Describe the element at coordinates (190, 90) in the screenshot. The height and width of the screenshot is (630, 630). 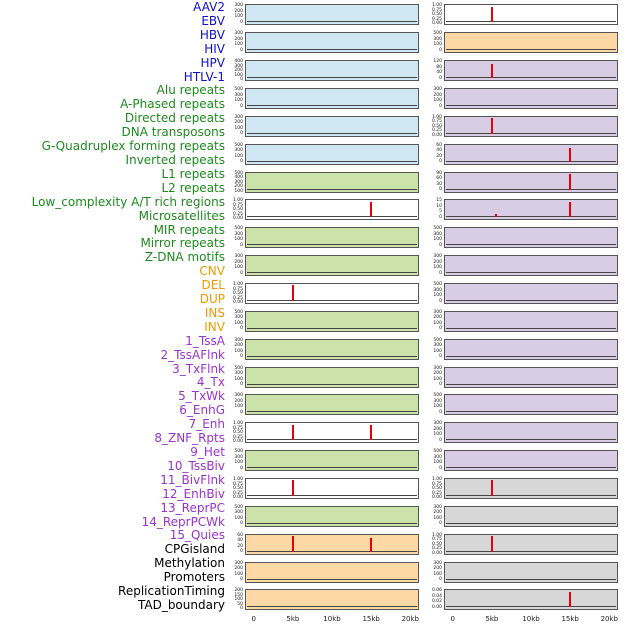
I see `track-label: Alu repeats` at that location.